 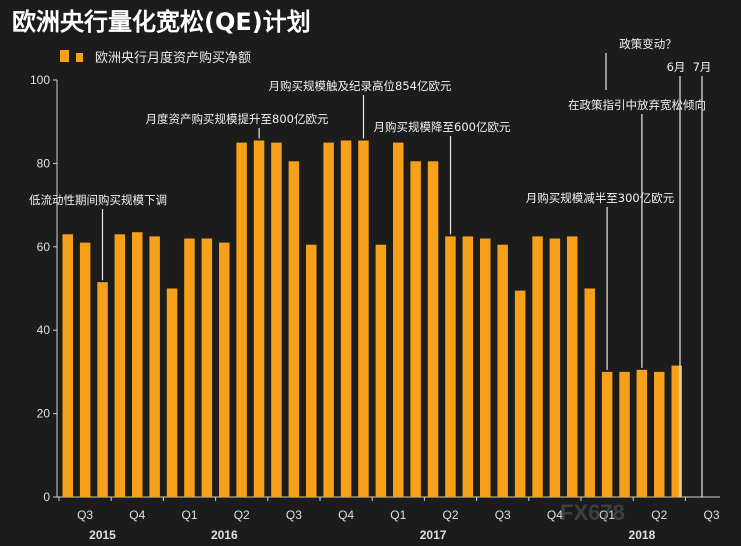 I want to click on y-tick-label: 20, so click(x=44, y=414).